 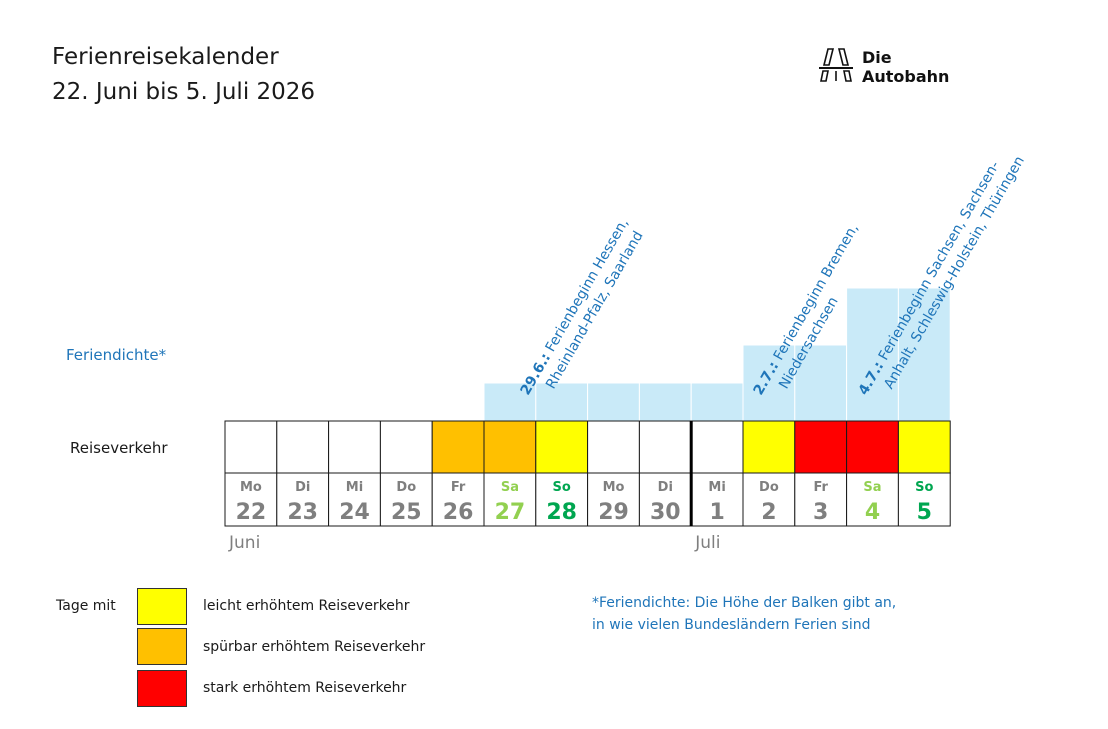 I want to click on month-label: Juli, so click(x=707, y=543).